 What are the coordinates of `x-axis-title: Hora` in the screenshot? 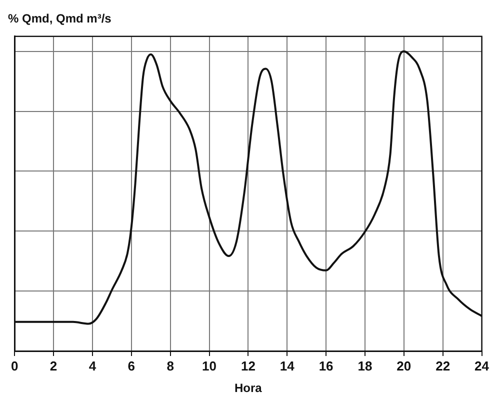 It's located at (248, 388).